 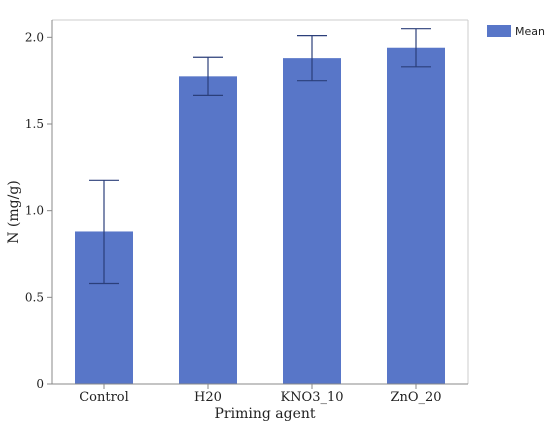 I want to click on legend: Mean, so click(x=516, y=31).